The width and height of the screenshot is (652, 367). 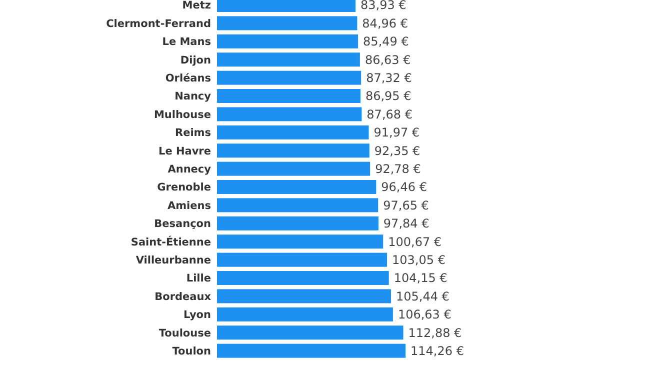 I want to click on y-tick-label: Bordeaux, so click(x=183, y=296).